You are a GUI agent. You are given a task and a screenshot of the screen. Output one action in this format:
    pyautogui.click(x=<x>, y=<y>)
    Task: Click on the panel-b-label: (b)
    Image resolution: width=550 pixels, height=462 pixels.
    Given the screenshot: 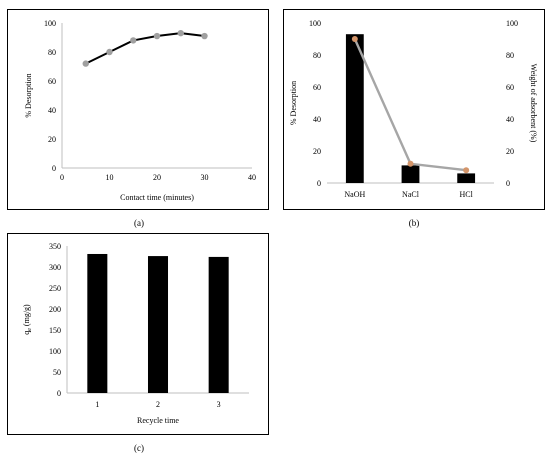 What is the action you would take?
    pyautogui.click(x=414, y=223)
    